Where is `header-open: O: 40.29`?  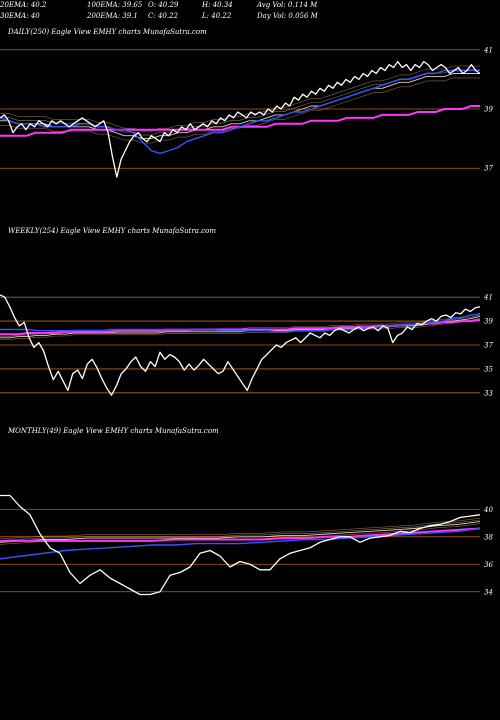 header-open: O: 40.29 is located at coordinates (163, 5).